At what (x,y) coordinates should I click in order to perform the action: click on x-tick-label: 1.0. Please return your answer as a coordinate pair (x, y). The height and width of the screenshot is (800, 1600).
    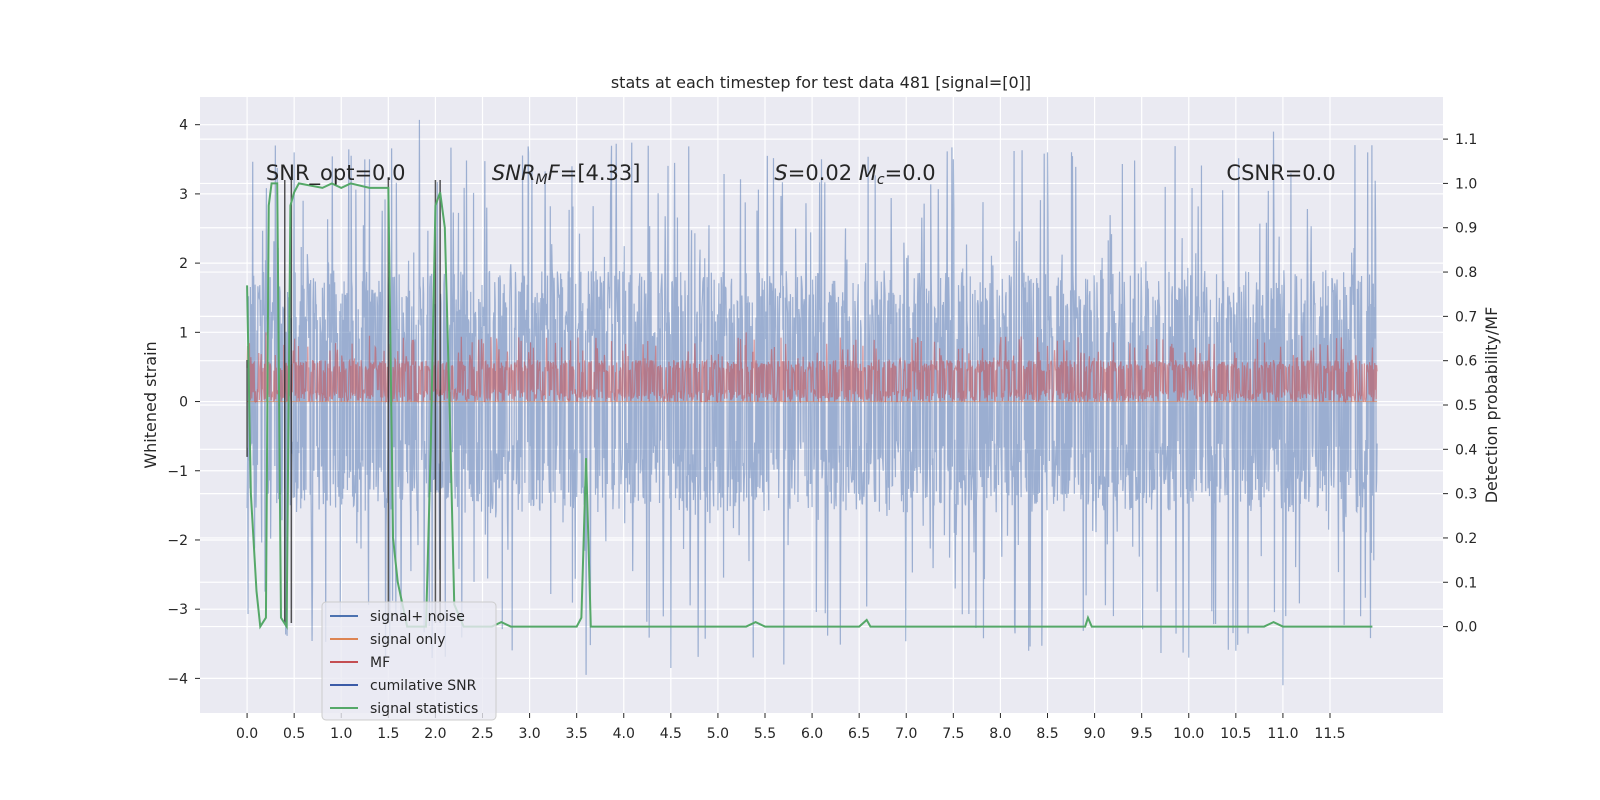
    Looking at the image, I should click on (341, 734).